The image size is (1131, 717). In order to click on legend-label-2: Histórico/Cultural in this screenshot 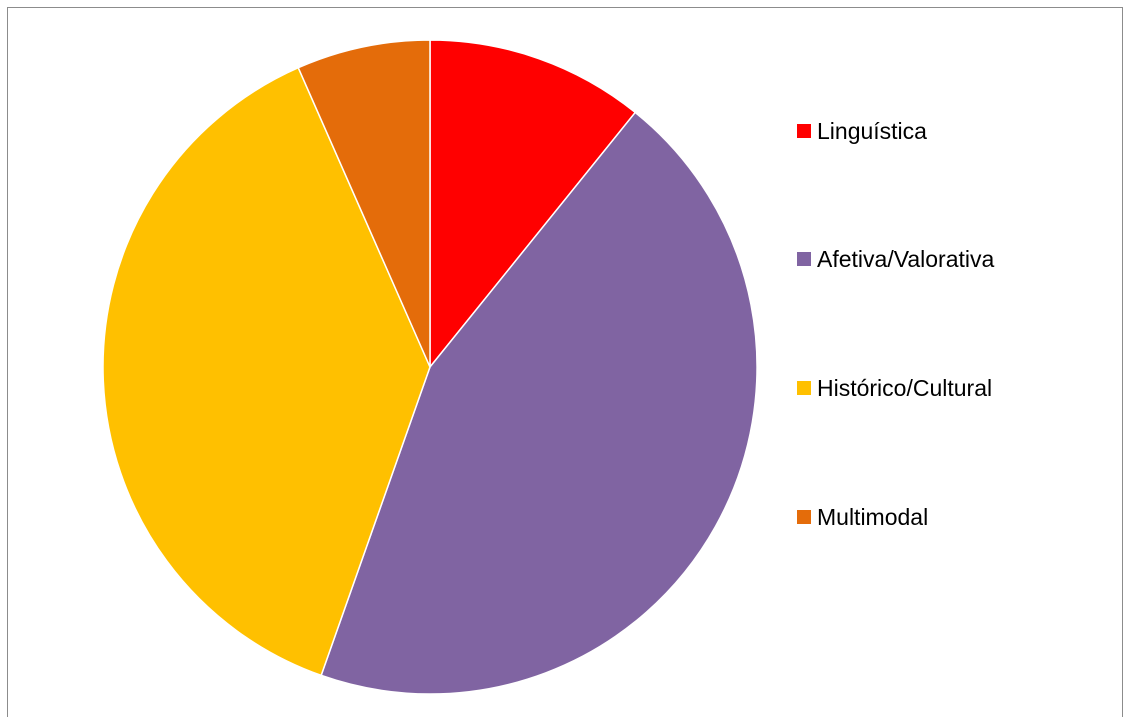, I will do `click(905, 388)`.